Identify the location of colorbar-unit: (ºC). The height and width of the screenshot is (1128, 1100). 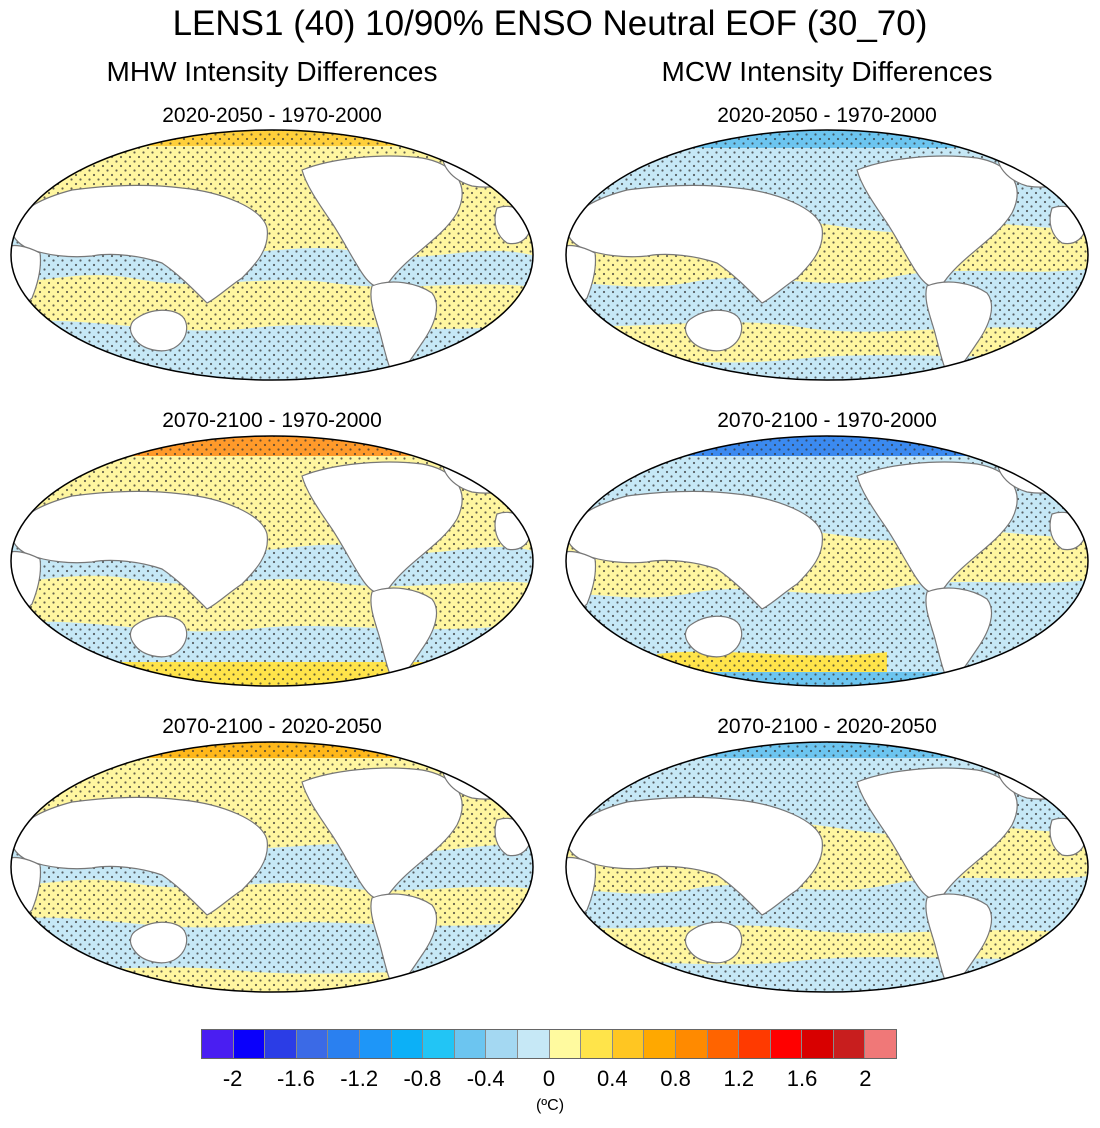
(550, 1105).